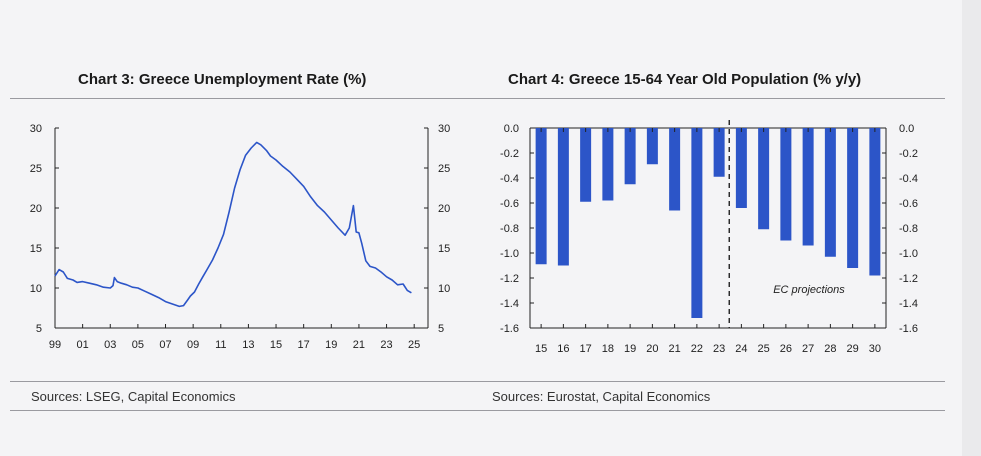 Image resolution: width=981 pixels, height=456 pixels. I want to click on chart3-x-tick-label: 25, so click(414, 345).